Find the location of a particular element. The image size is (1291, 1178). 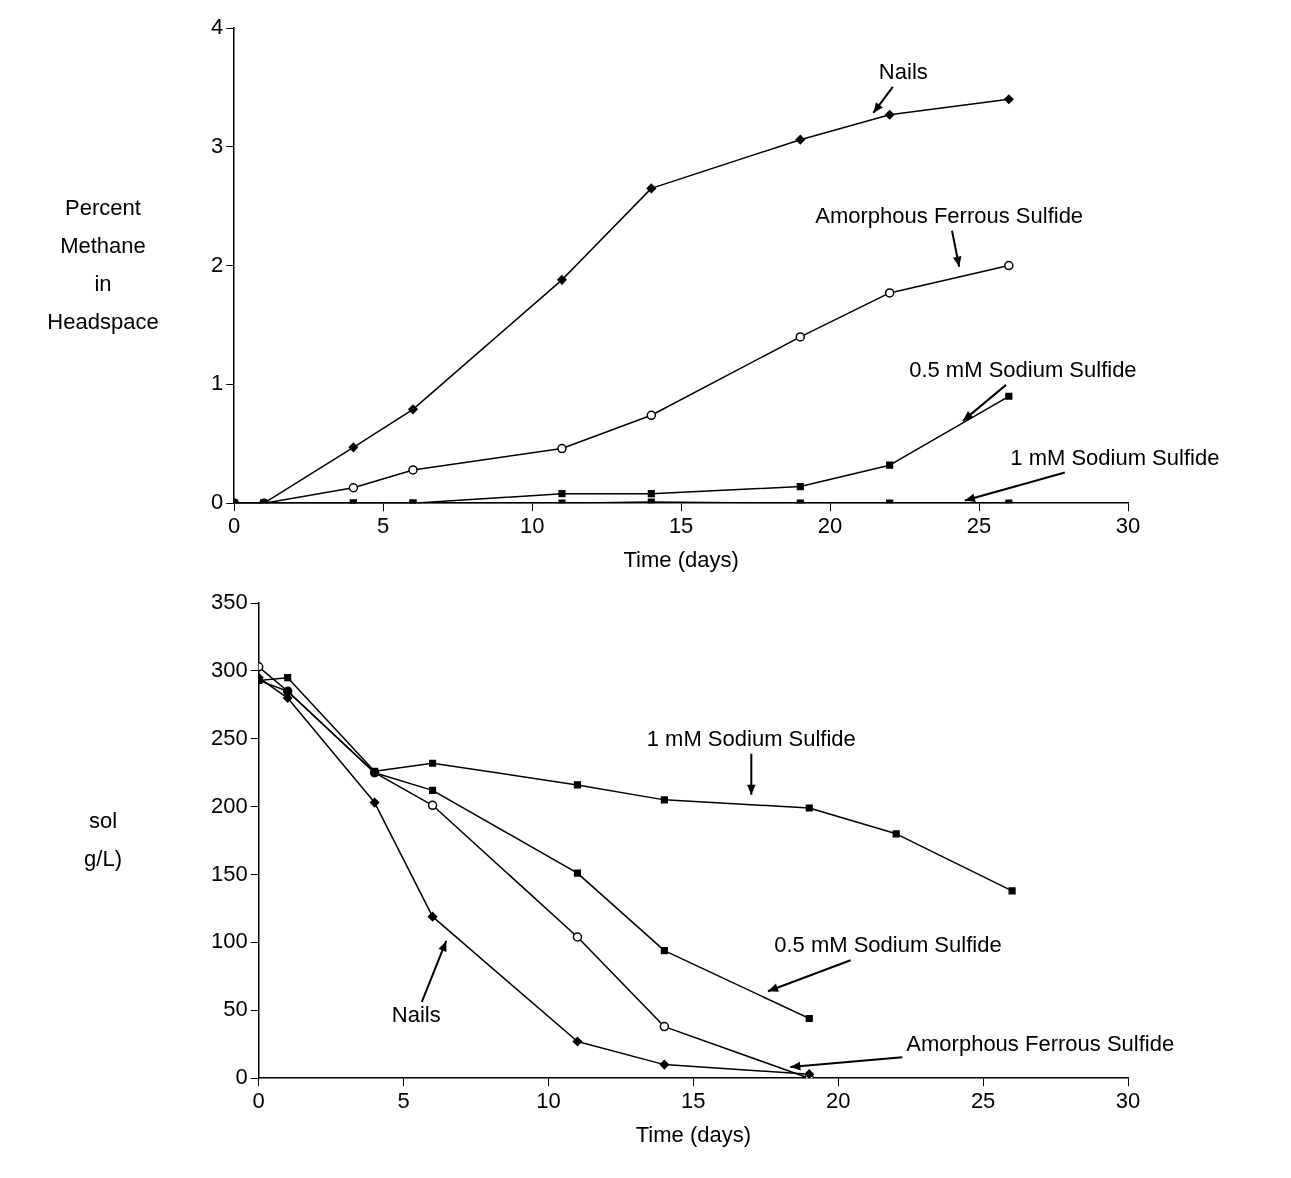

y-tick-label: 300 is located at coordinates (229, 669).